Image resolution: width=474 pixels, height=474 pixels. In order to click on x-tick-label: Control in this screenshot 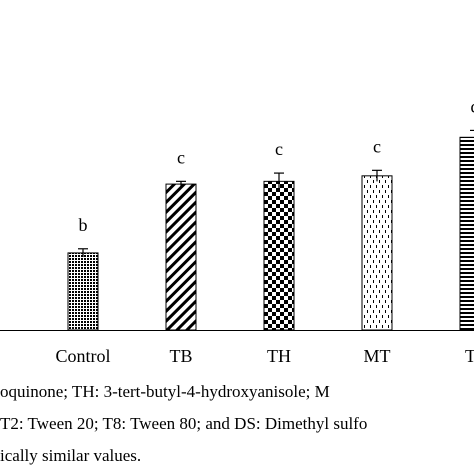, I will do `click(82, 356)`.